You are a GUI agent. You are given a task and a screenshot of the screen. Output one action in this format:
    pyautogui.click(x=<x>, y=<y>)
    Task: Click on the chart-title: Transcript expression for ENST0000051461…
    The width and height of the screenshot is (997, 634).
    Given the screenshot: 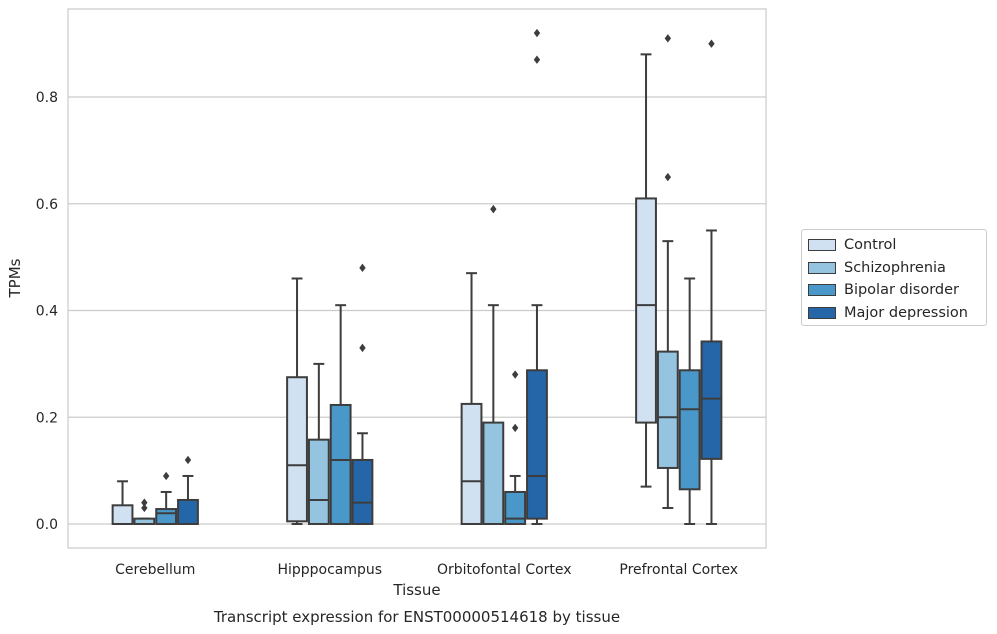 What is the action you would take?
    pyautogui.click(x=416, y=617)
    